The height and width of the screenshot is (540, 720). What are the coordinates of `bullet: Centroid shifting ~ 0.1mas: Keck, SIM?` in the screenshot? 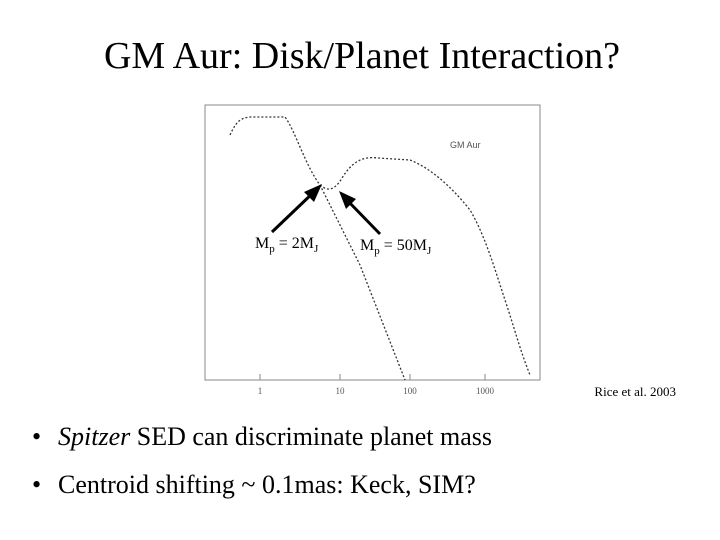 It's located at (254, 485).